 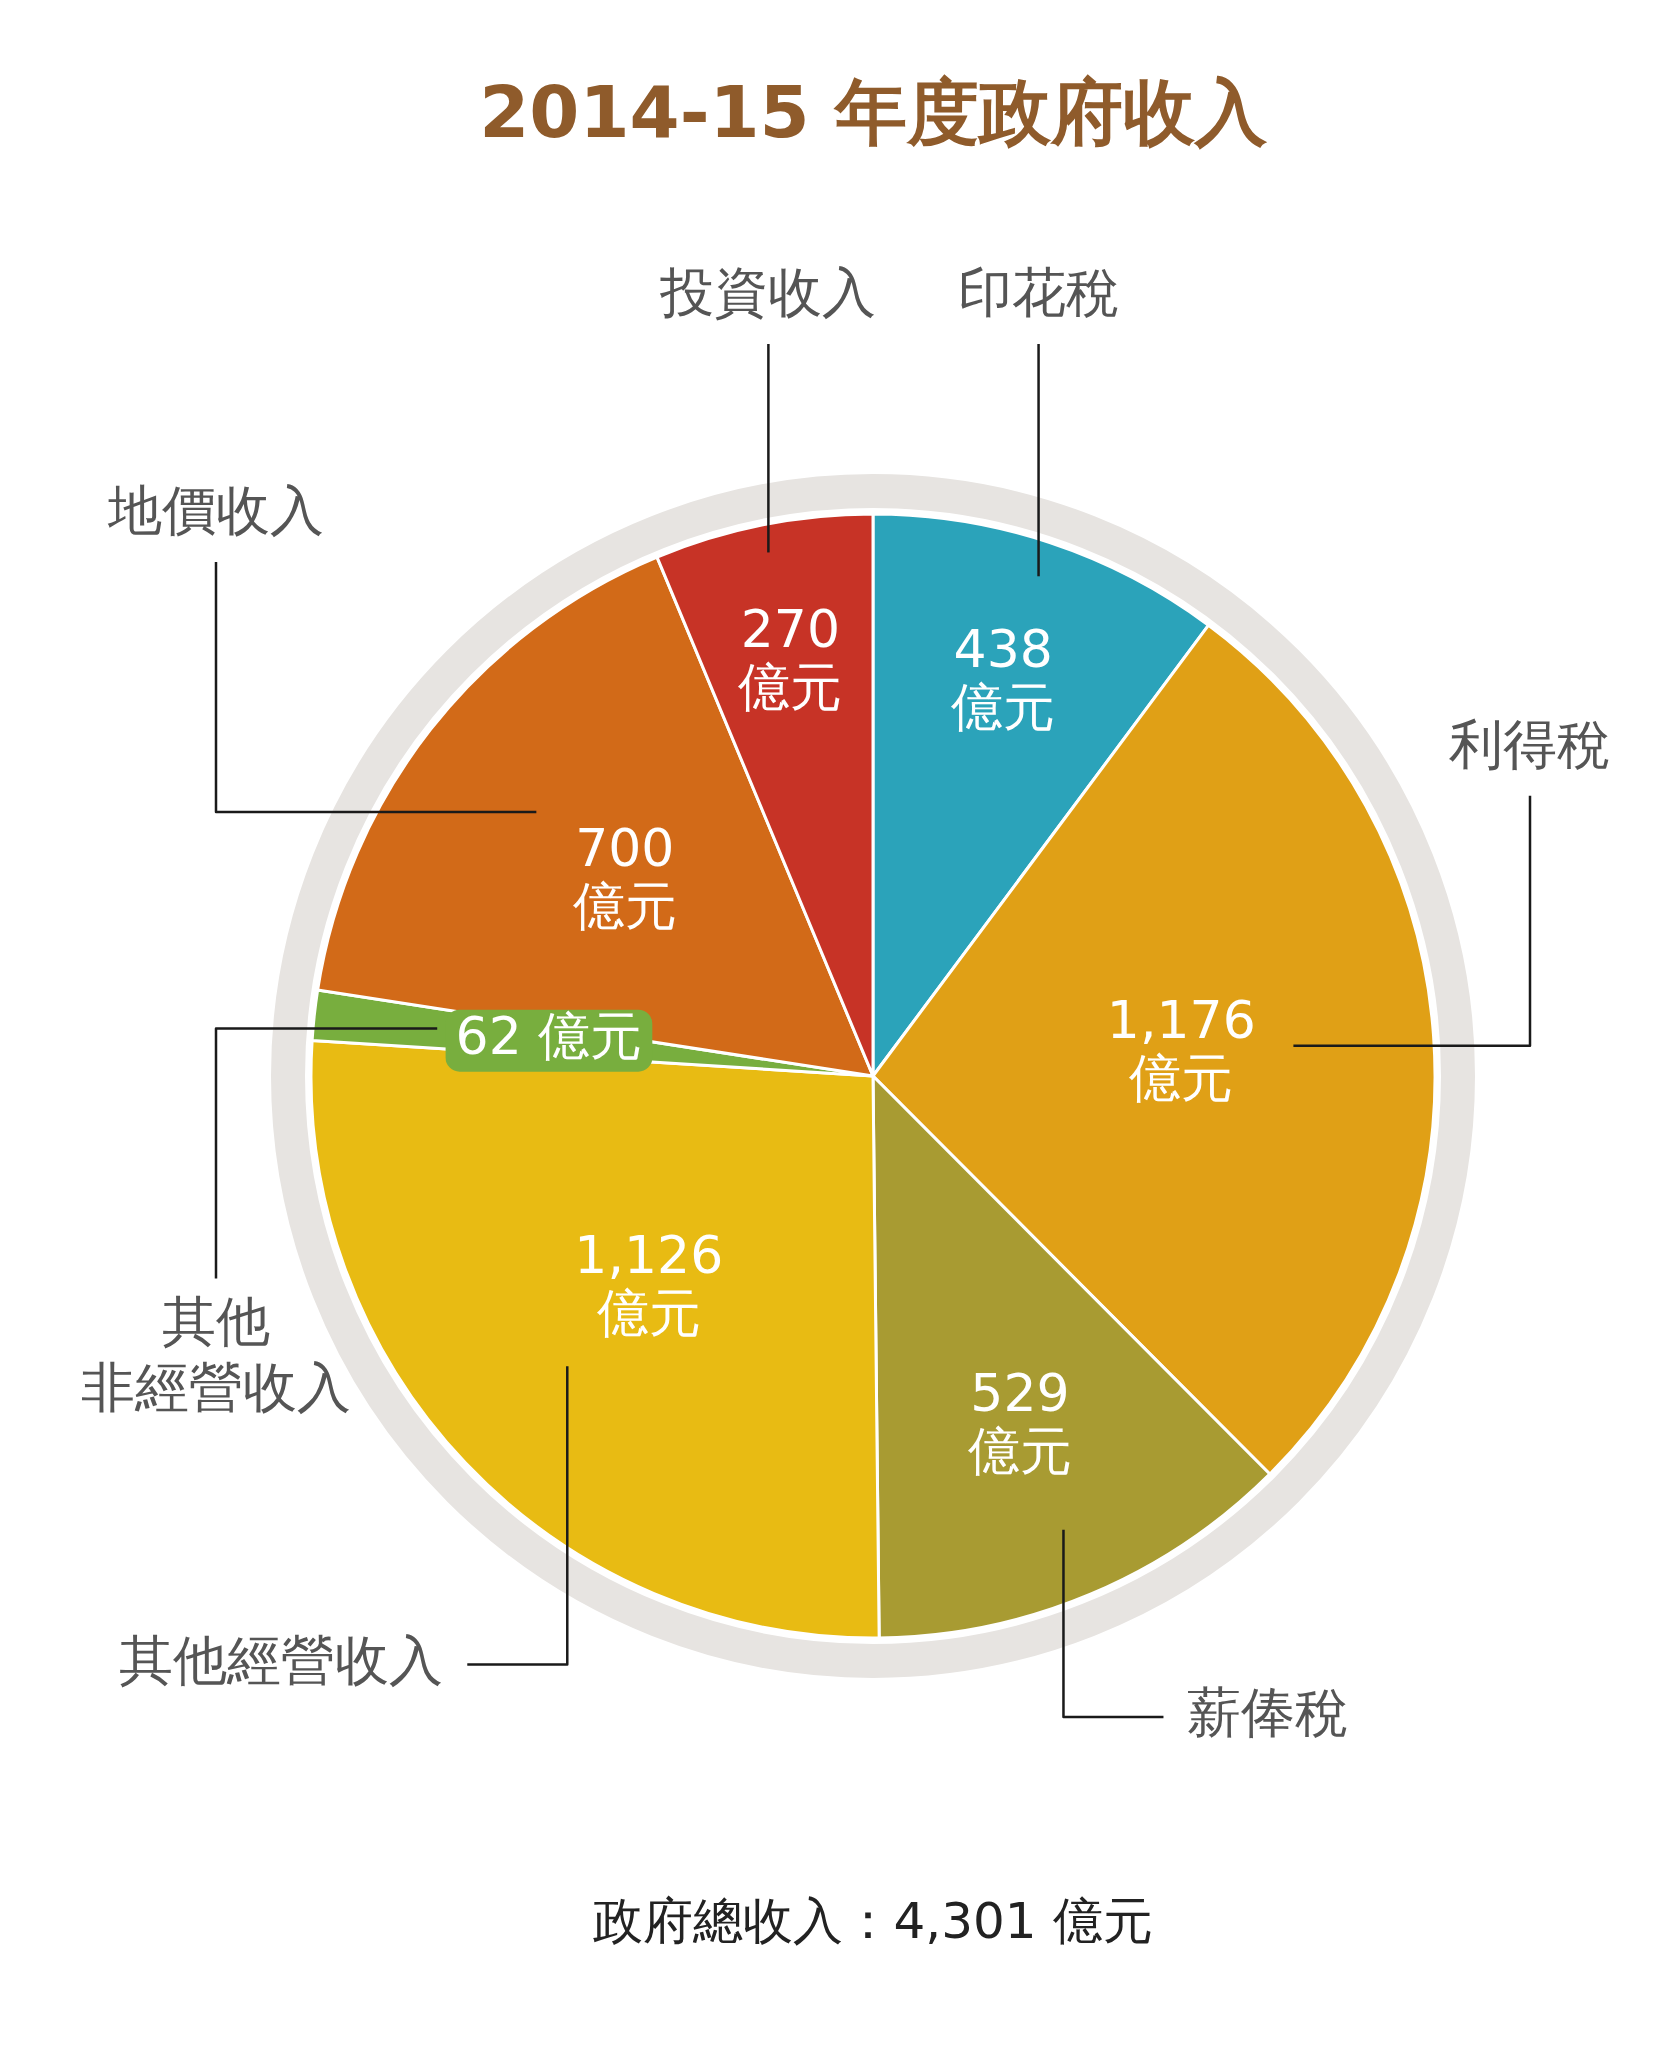 I want to click on text: 政府總收入：4,301 億元, so click(x=873, y=1920).